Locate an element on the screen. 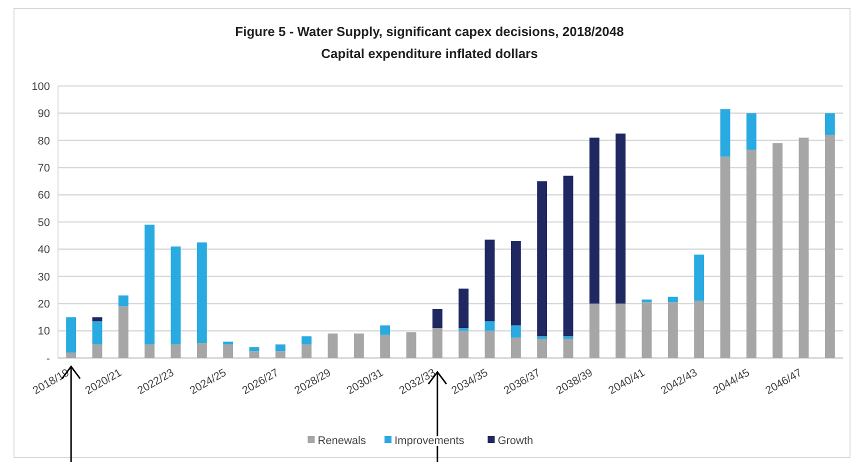 This screenshot has width=859, height=470. y-tick-label: 40 is located at coordinates (44, 250).